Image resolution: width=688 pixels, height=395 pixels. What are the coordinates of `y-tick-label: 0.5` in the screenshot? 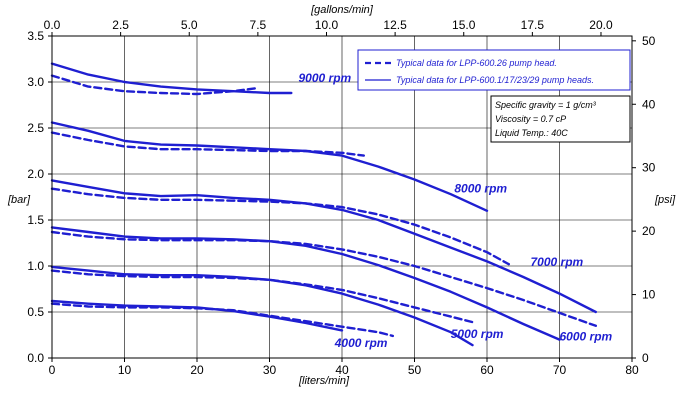 It's located at (35, 312).